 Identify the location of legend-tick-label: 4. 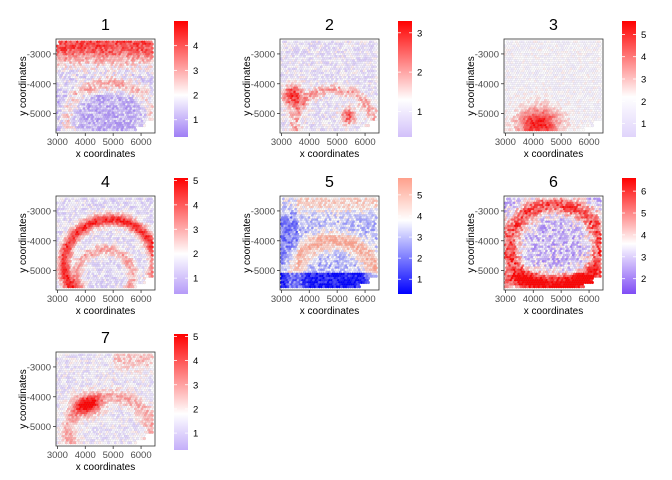
(195, 46).